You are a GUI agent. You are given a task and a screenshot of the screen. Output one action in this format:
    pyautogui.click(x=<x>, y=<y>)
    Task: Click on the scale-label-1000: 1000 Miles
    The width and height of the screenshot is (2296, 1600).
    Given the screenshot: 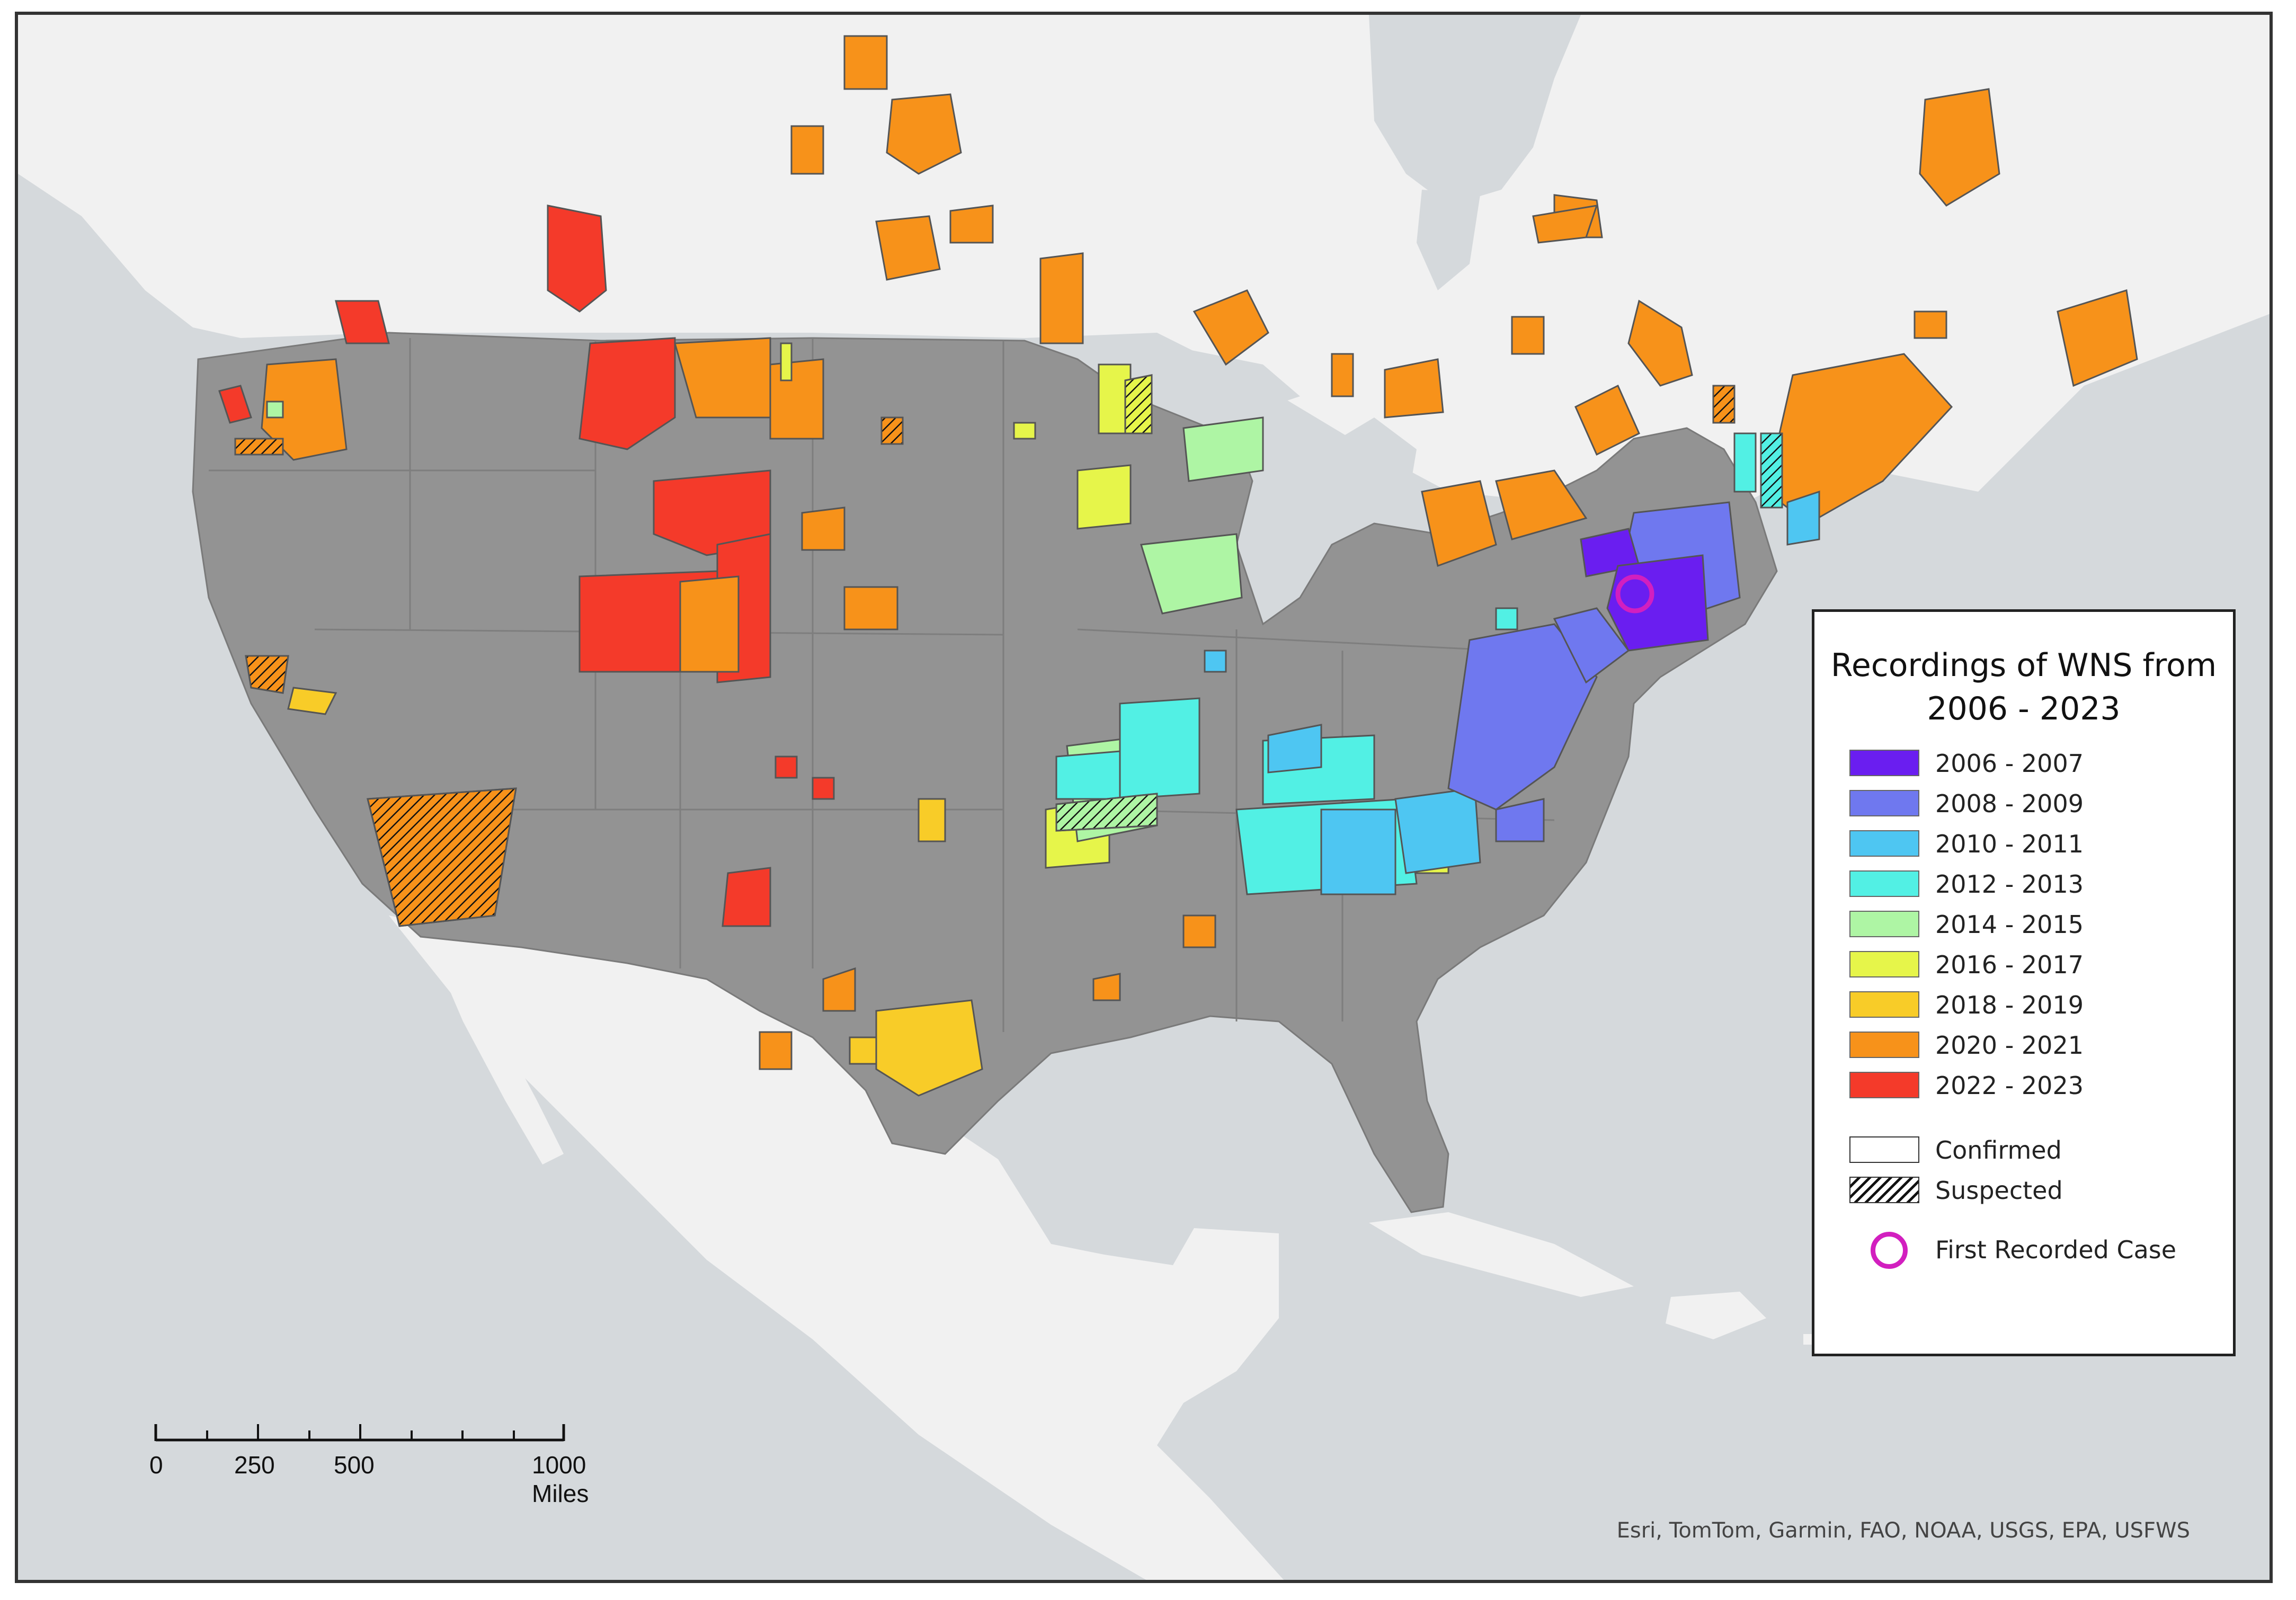 What is the action you would take?
    pyautogui.click(x=561, y=1479)
    